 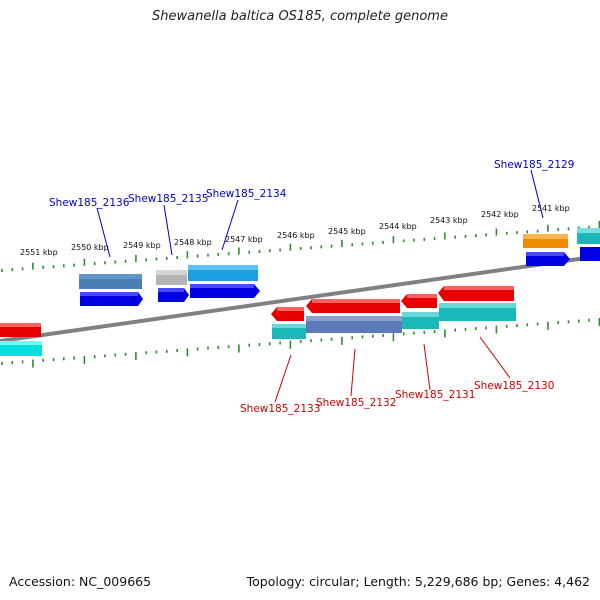 What do you see at coordinates (168, 199) in the screenshot?
I see `gene-label-shew185-2135: Shew185_2135` at bounding box center [168, 199].